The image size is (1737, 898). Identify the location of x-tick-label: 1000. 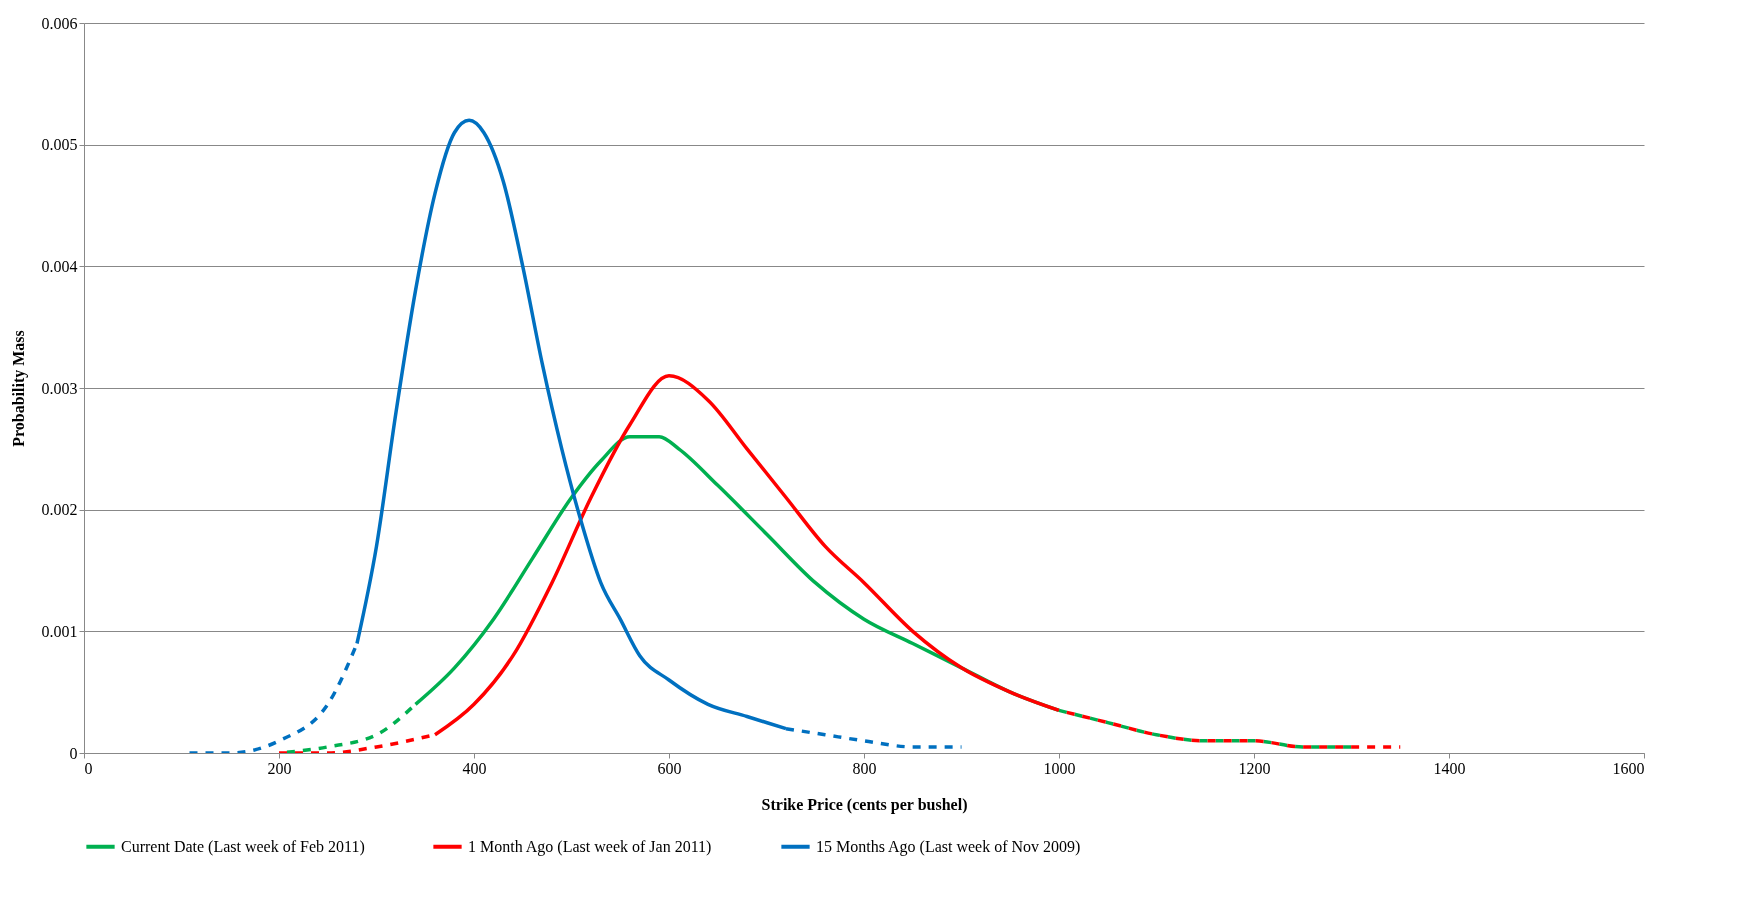
(1059, 768).